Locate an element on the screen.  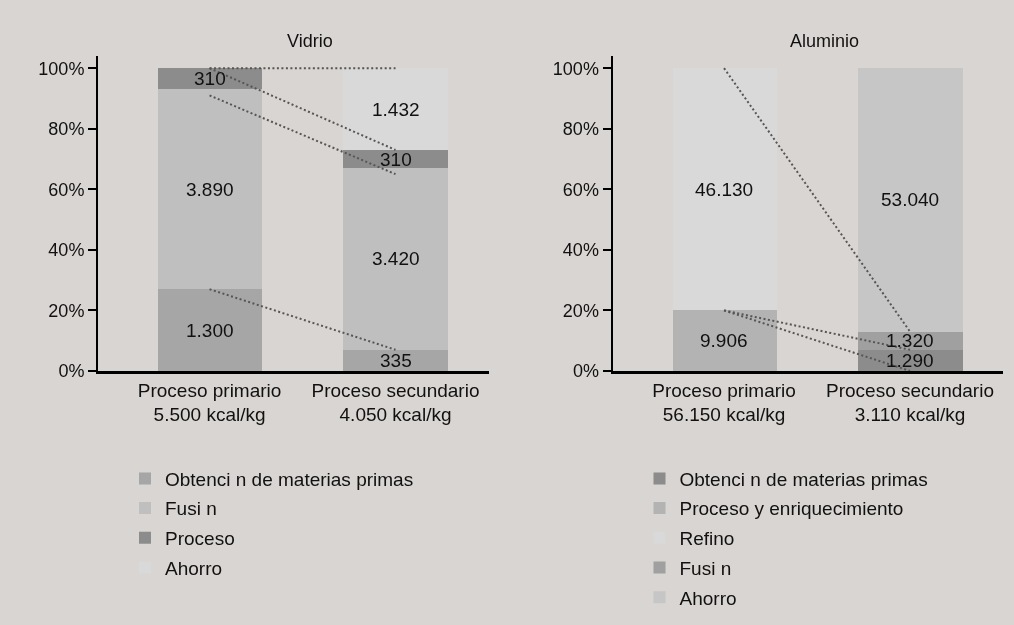
annotation: 3.890 is located at coordinates (210, 189).